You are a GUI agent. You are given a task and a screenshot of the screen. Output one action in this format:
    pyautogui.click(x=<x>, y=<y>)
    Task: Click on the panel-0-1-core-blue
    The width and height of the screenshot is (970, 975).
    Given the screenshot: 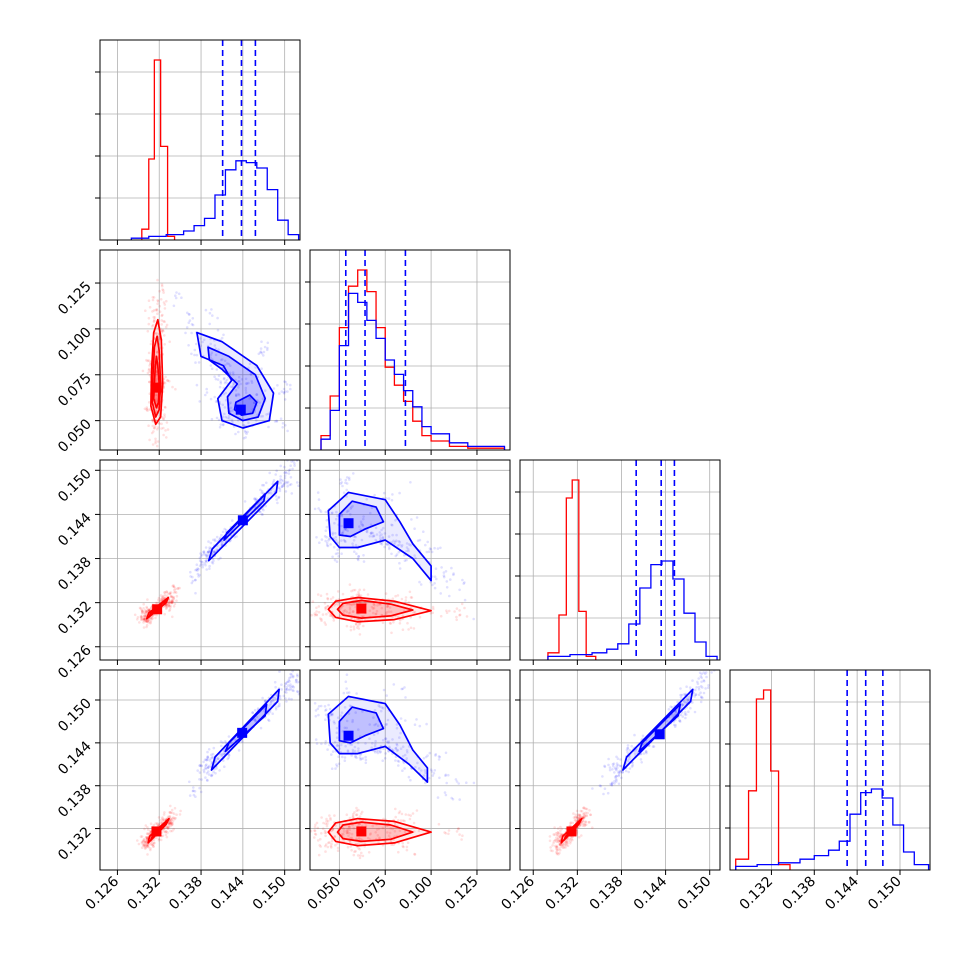 What is the action you would take?
    pyautogui.click(x=240, y=409)
    